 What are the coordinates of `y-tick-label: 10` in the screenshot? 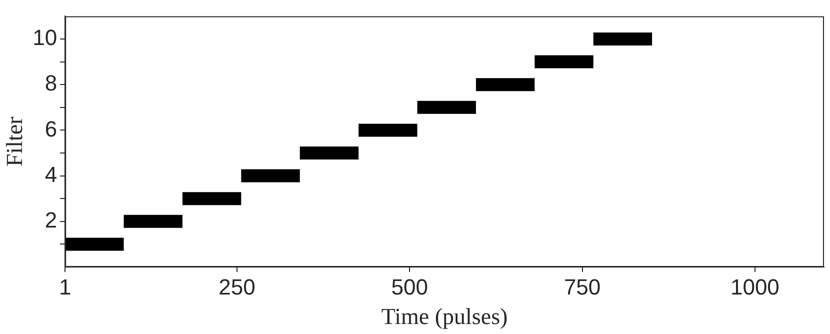 It's located at (45, 37).